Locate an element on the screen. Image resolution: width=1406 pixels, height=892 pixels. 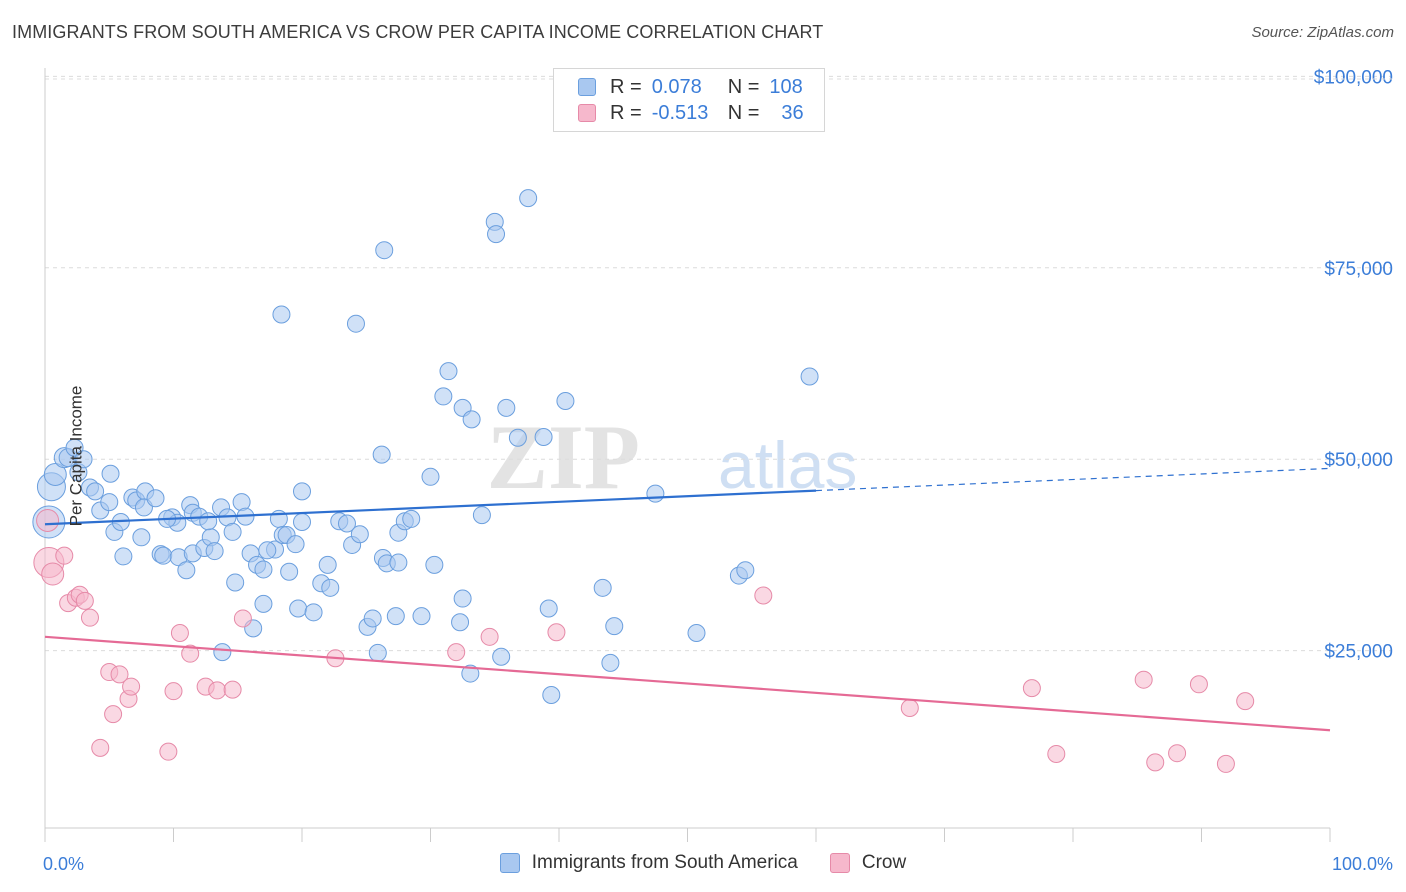
source-label: Source: ZipAtlas.com is located at coordinates (1322, 32).